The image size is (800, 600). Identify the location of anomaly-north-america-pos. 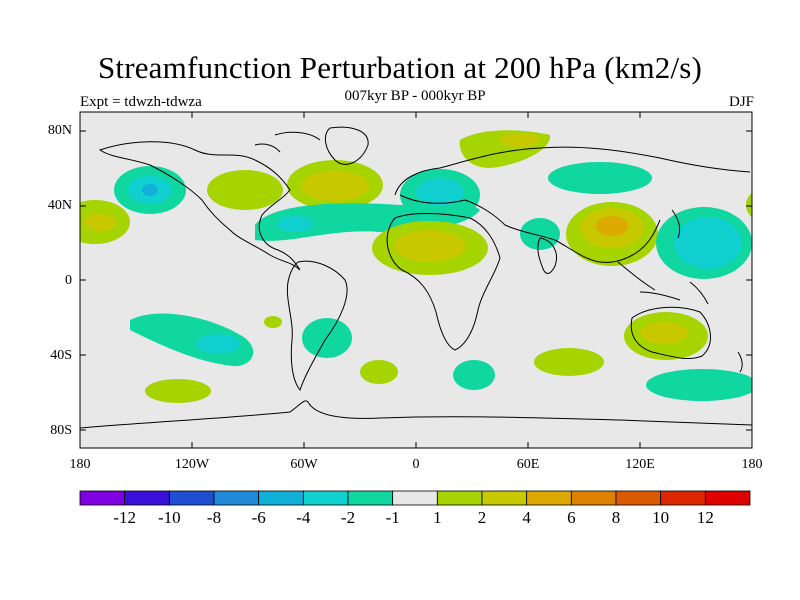
(245, 190).